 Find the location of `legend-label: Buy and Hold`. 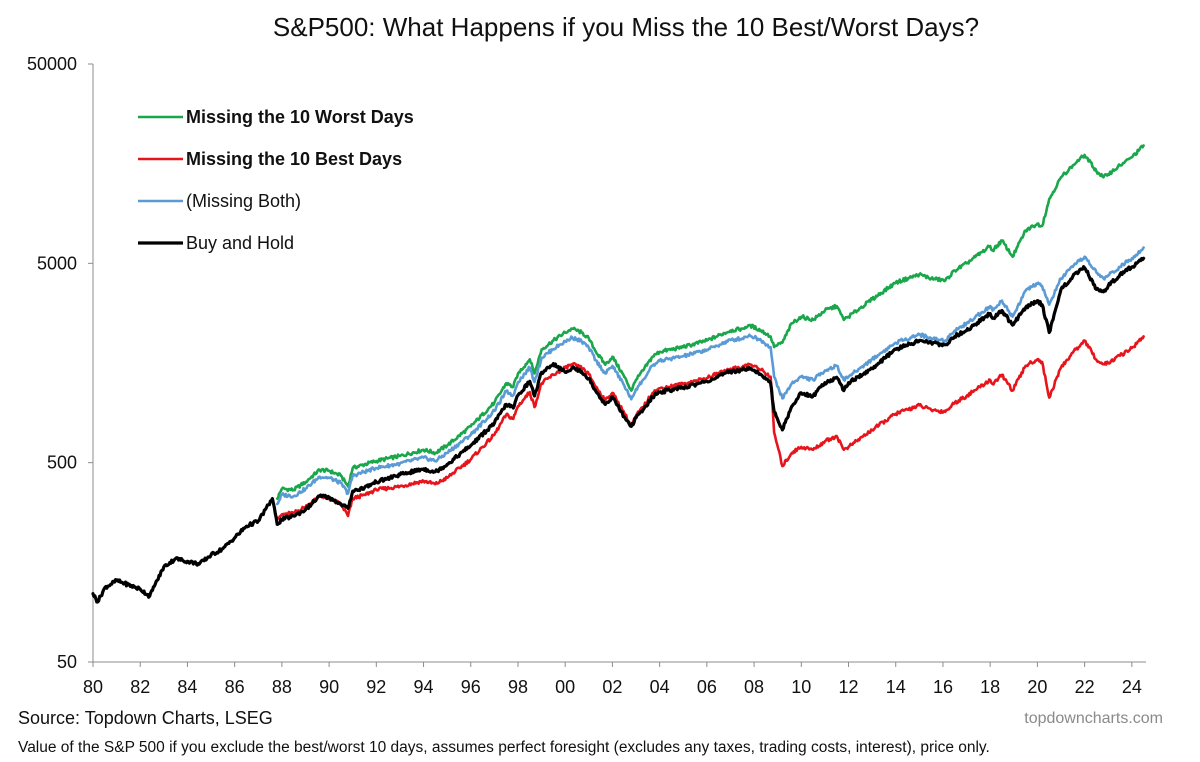

legend-label: Buy and Hold is located at coordinates (240, 243).